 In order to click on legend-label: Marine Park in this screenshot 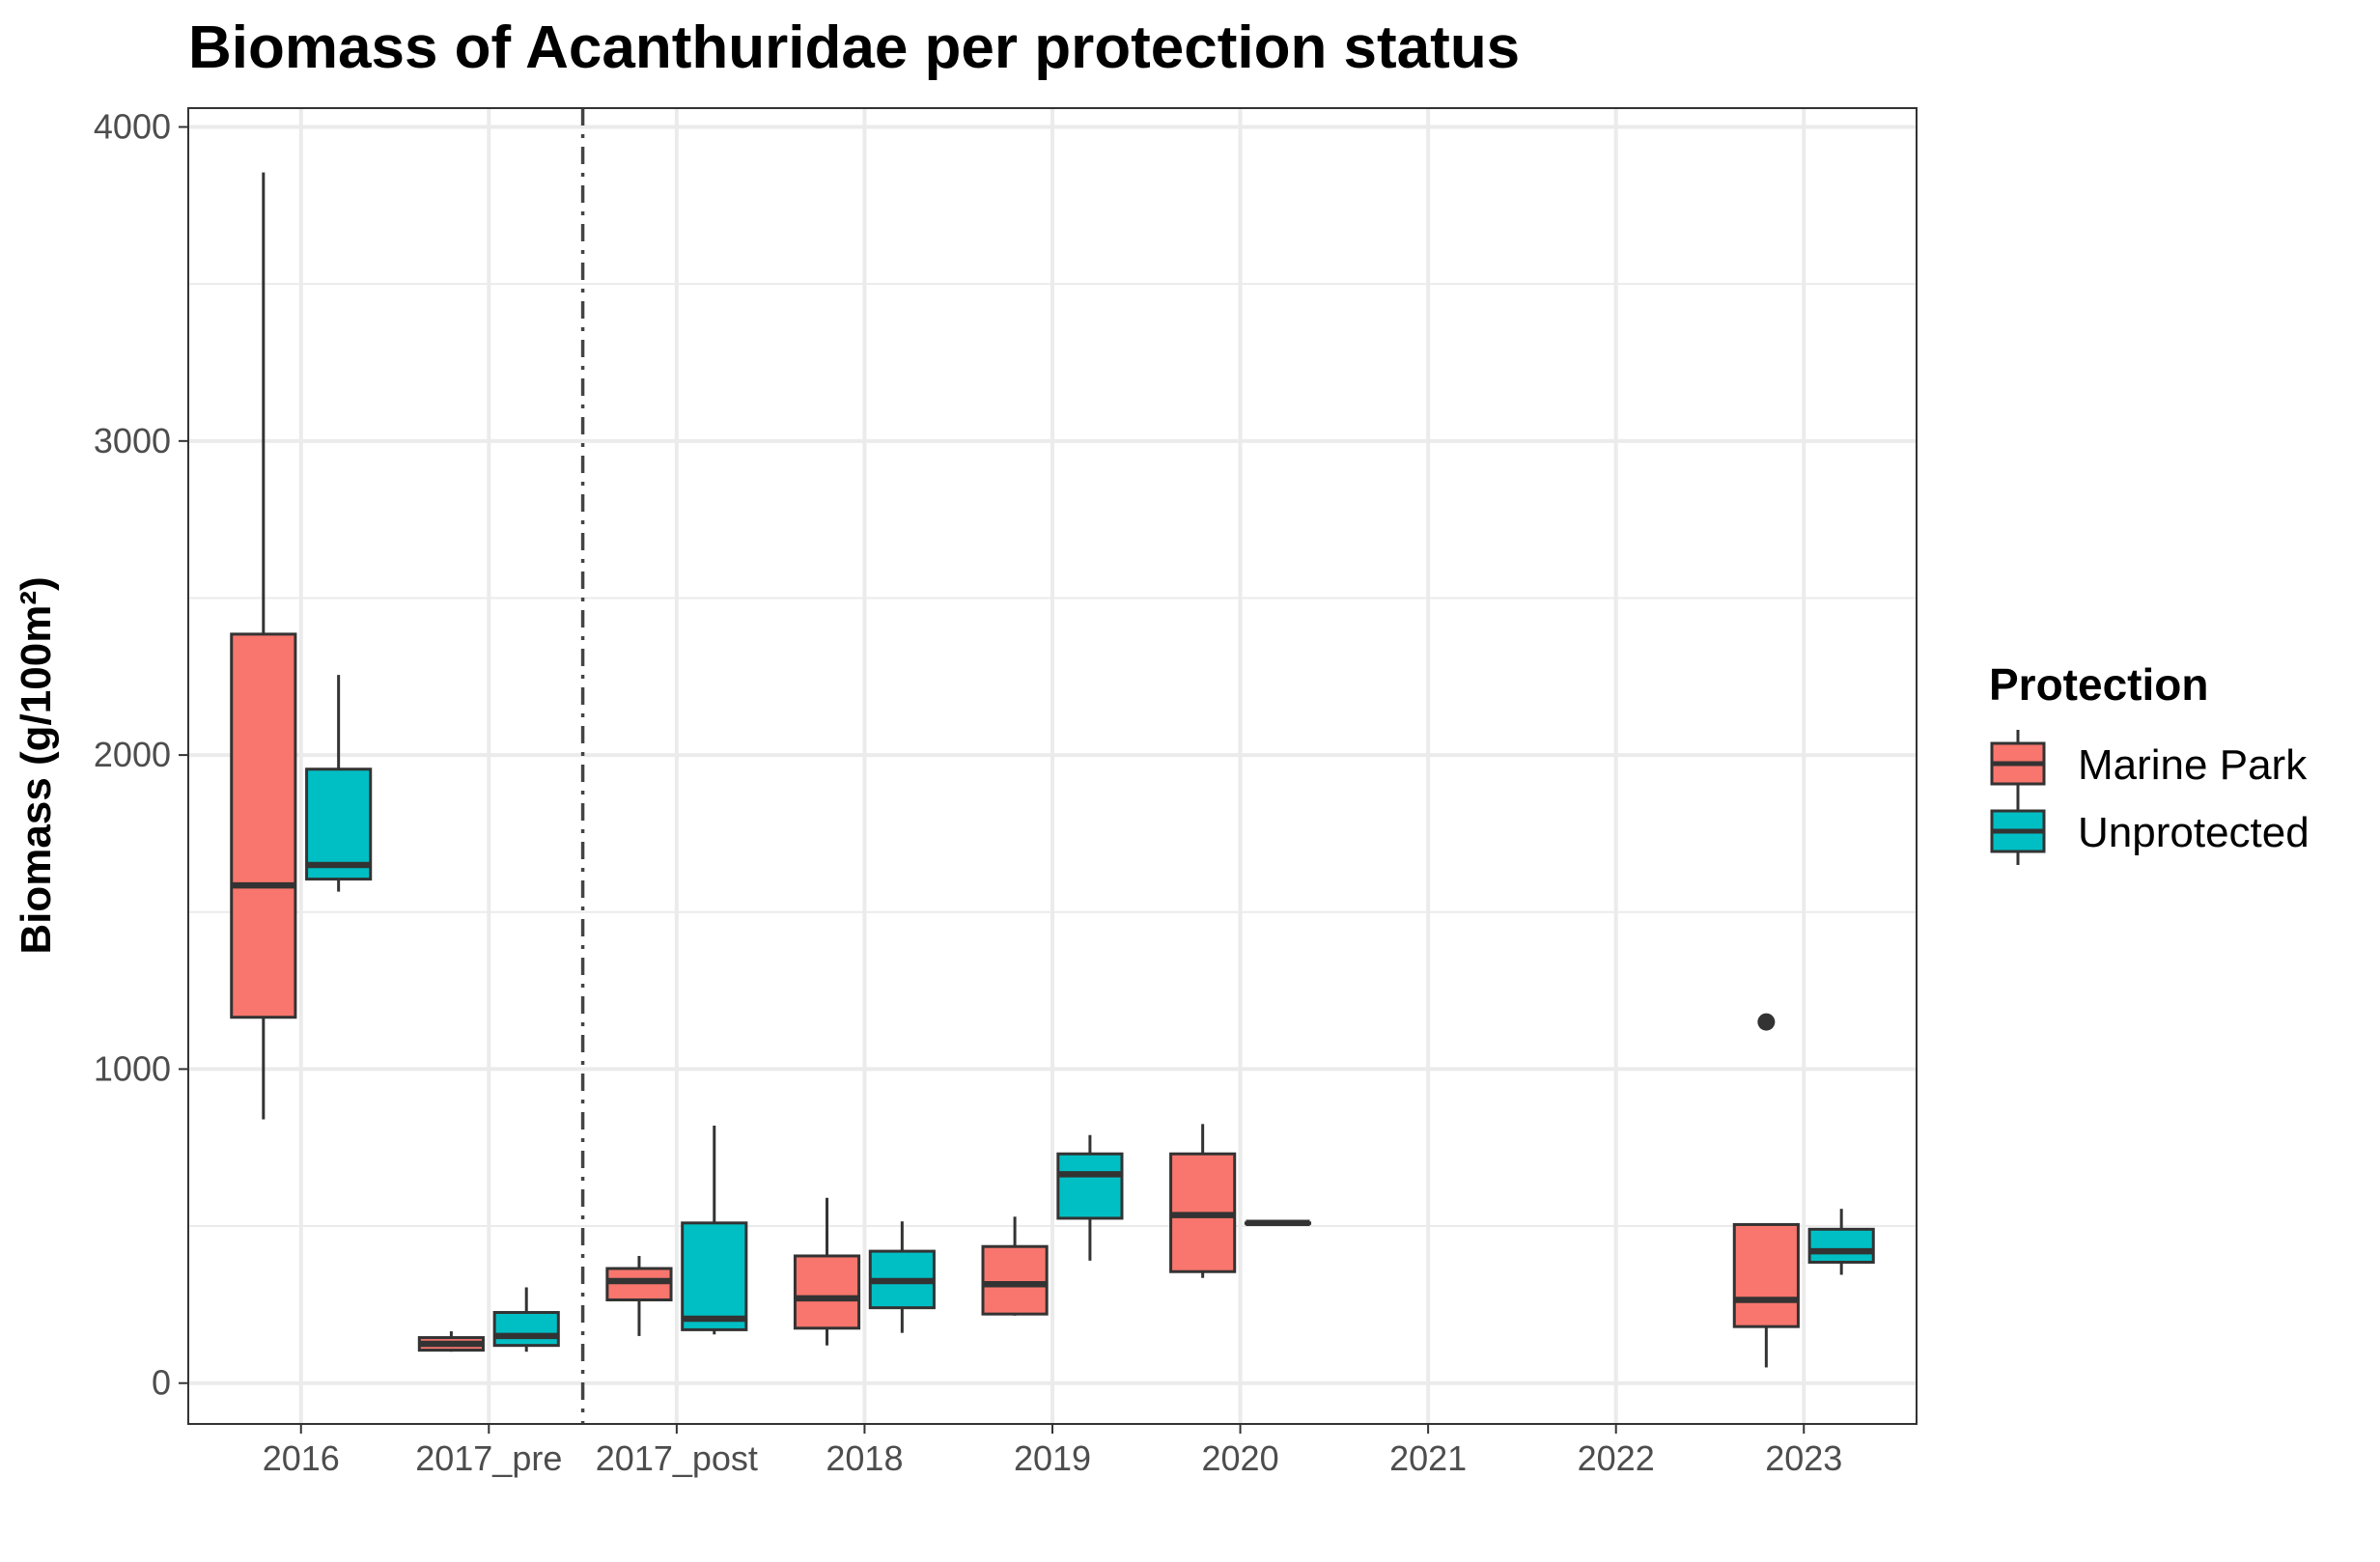, I will do `click(2193, 765)`.